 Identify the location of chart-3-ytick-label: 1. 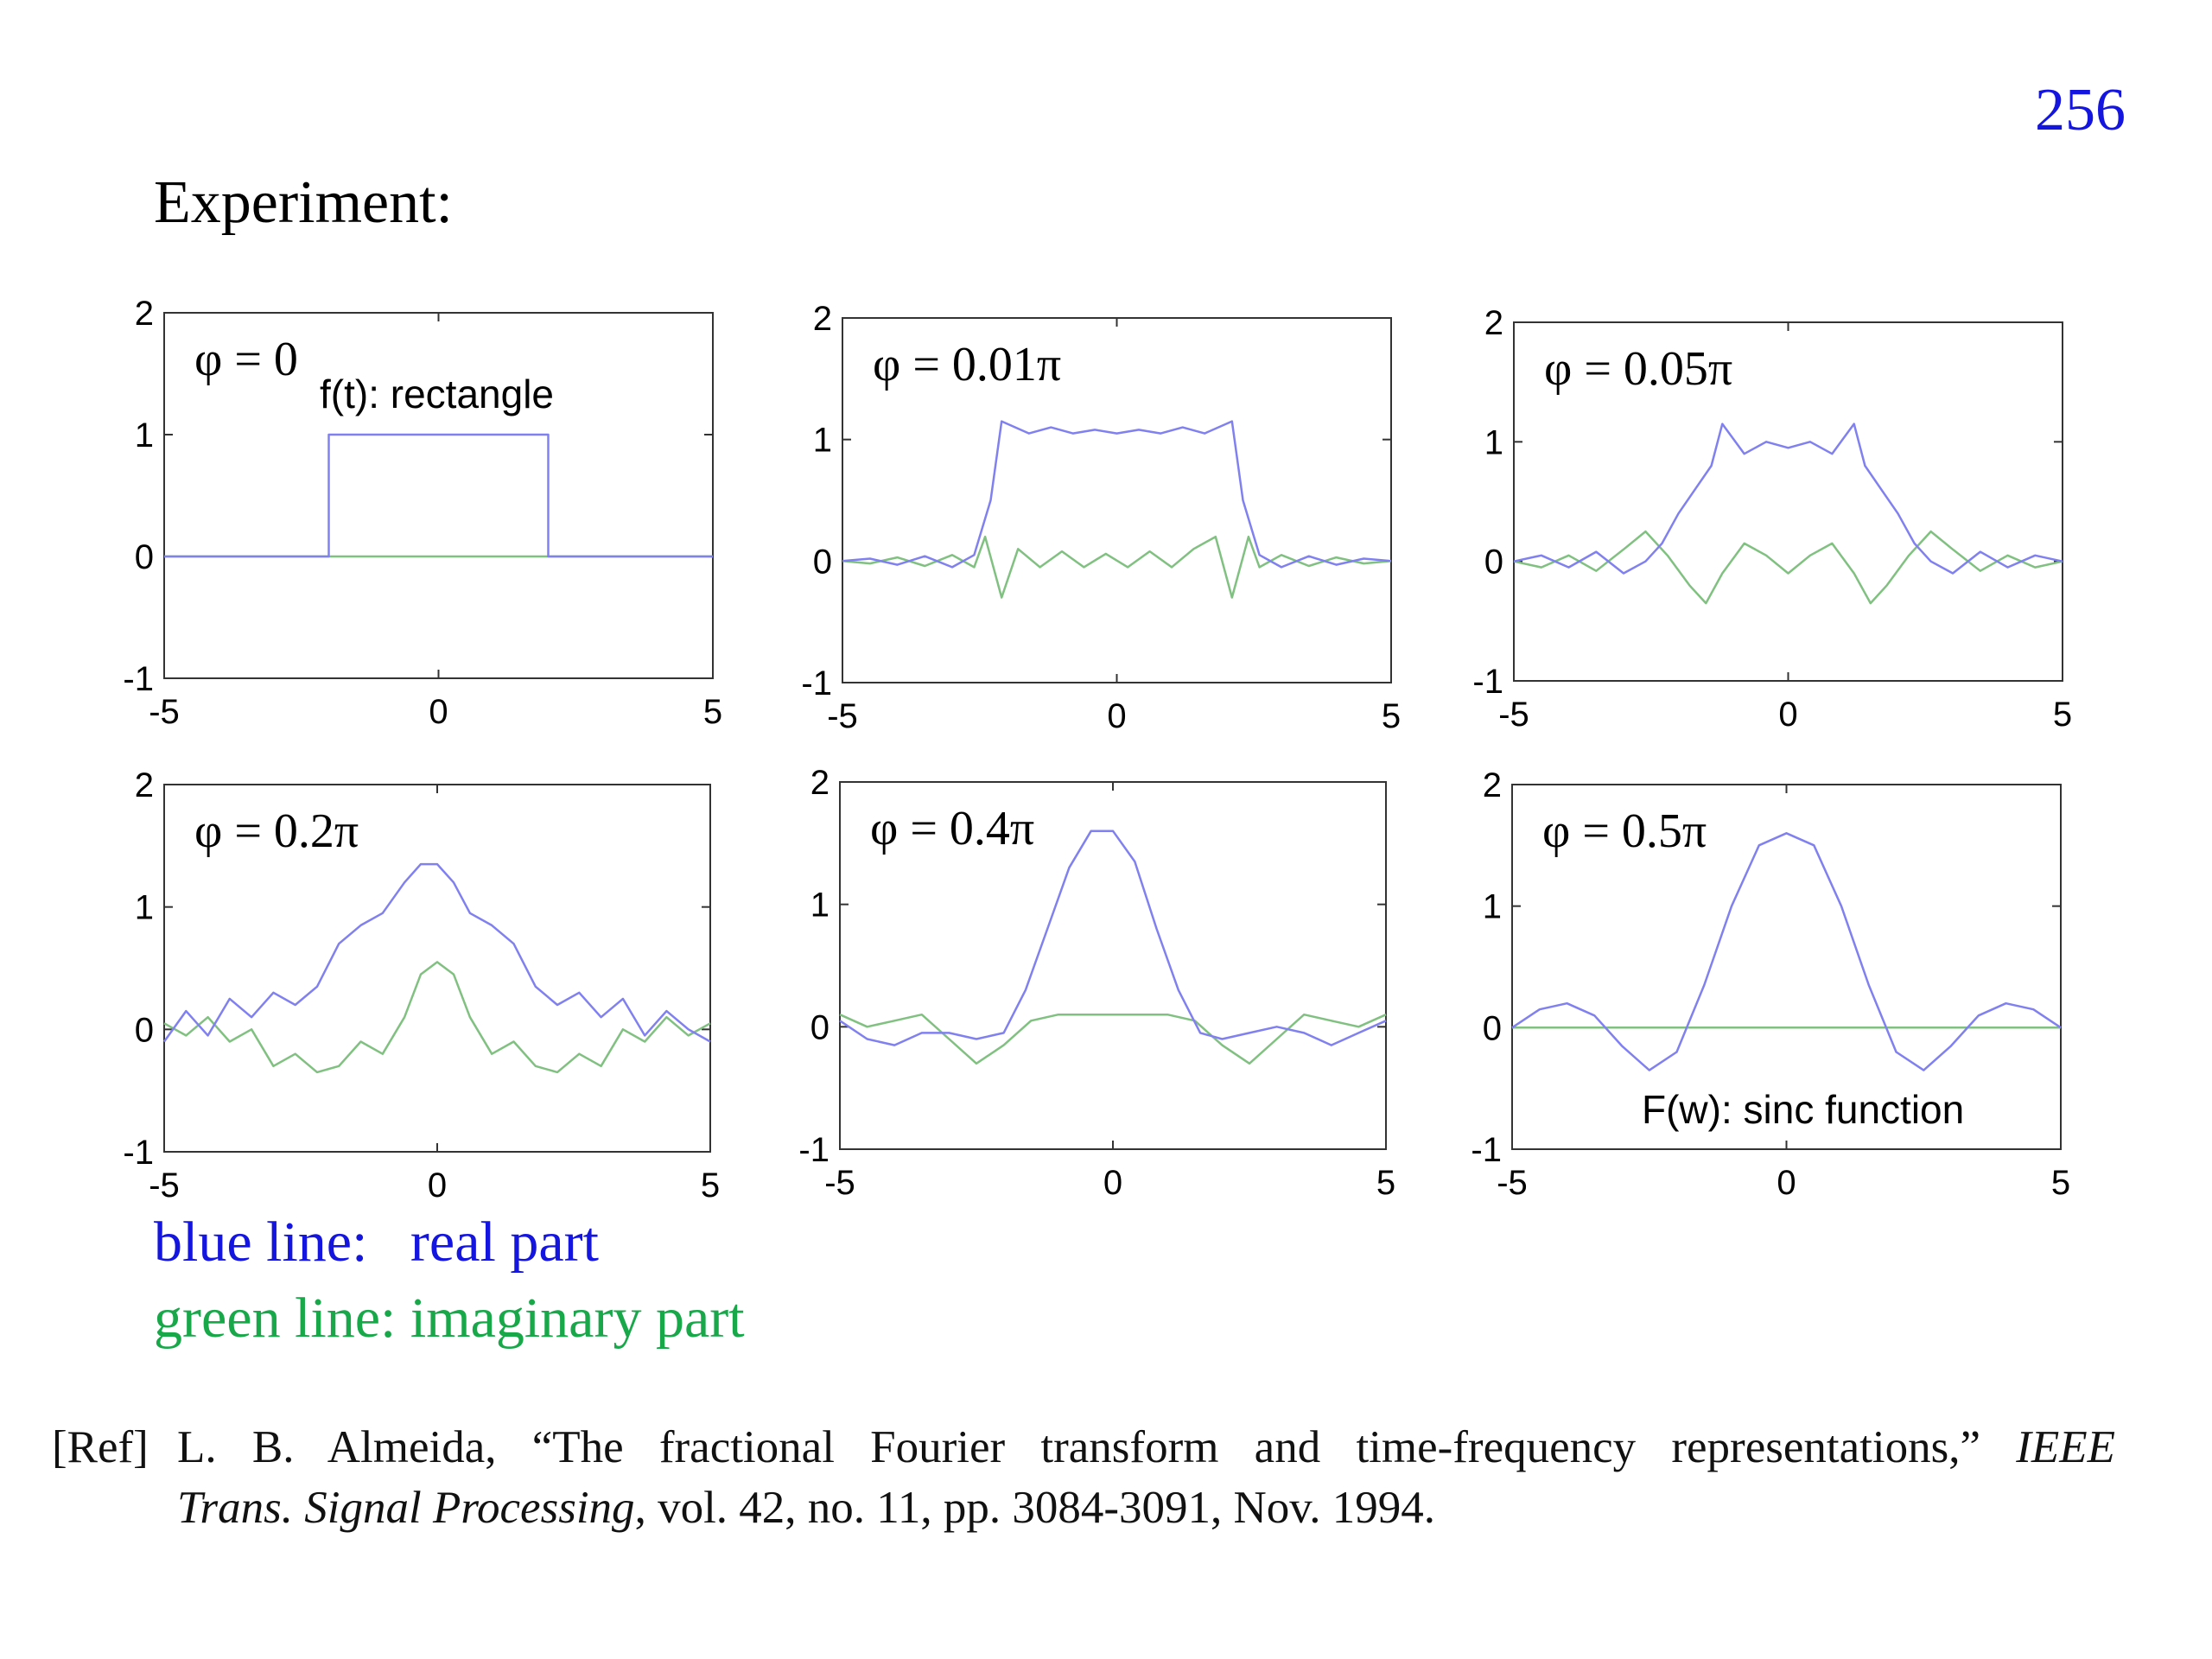
(1493, 442).